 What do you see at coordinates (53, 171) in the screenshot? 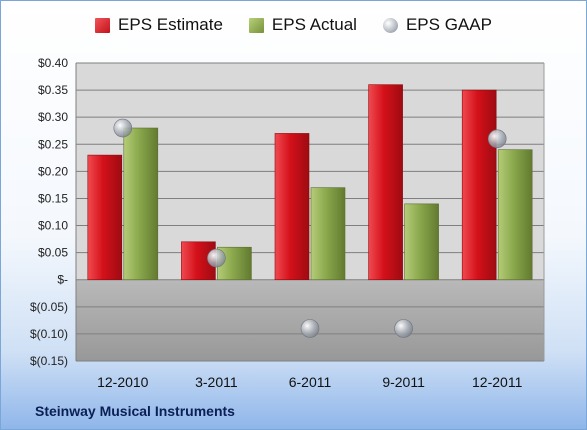
I see `y-tick-label: $0.20` at bounding box center [53, 171].